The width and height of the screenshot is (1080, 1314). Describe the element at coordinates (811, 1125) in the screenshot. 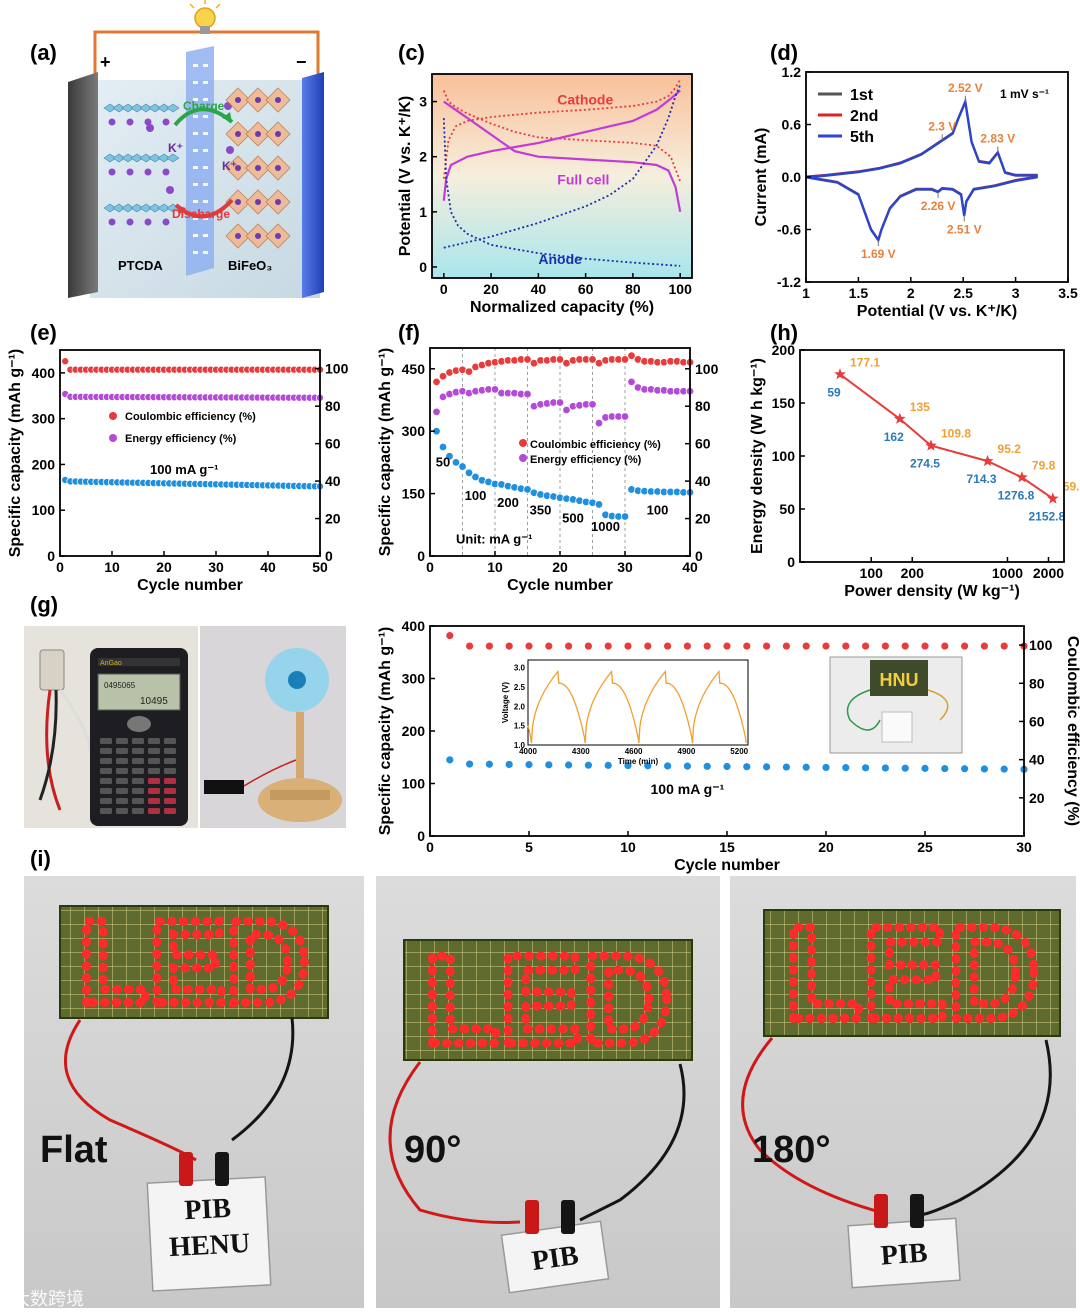

I see `red-wire` at that location.